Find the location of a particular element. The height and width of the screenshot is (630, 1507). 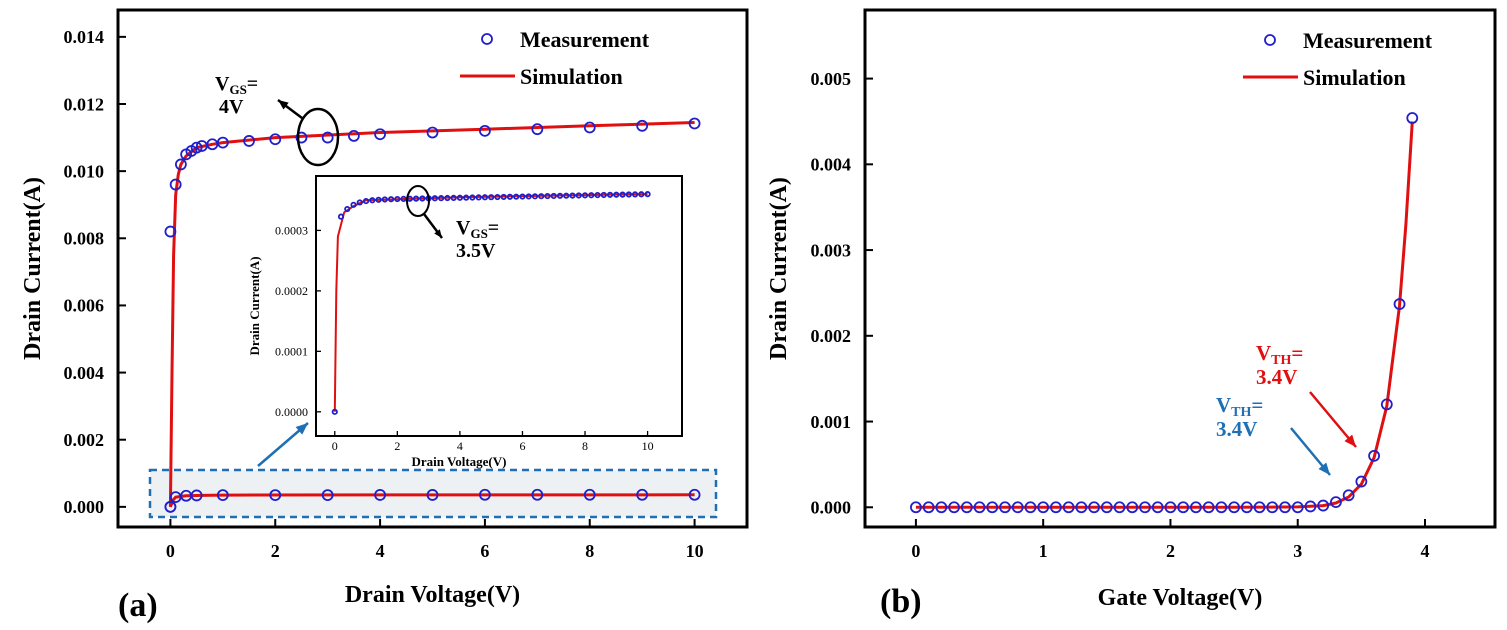

inset-callout-arrow-head is located at coordinates (438, 233).